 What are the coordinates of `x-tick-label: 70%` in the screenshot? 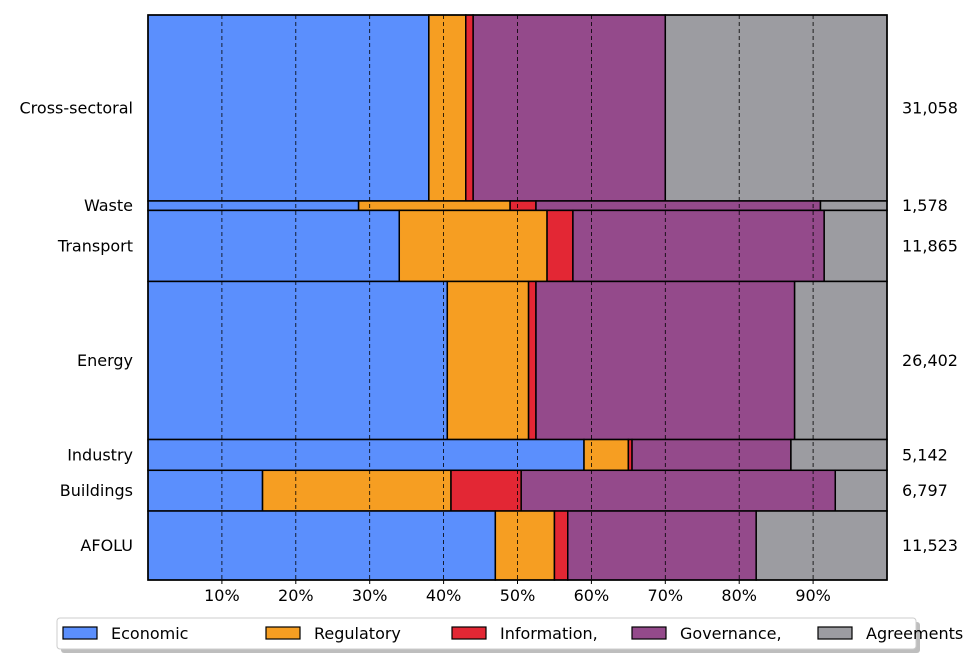 It's located at (666, 595).